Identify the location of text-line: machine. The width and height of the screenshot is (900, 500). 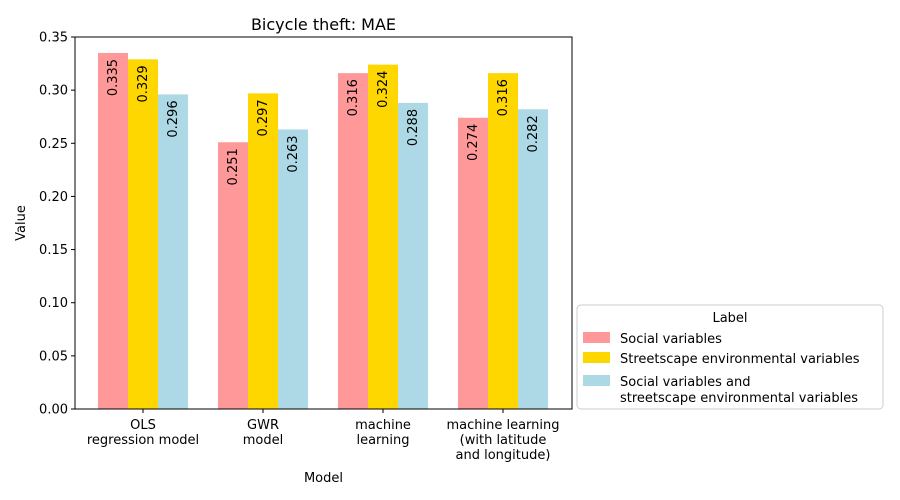
(383, 425).